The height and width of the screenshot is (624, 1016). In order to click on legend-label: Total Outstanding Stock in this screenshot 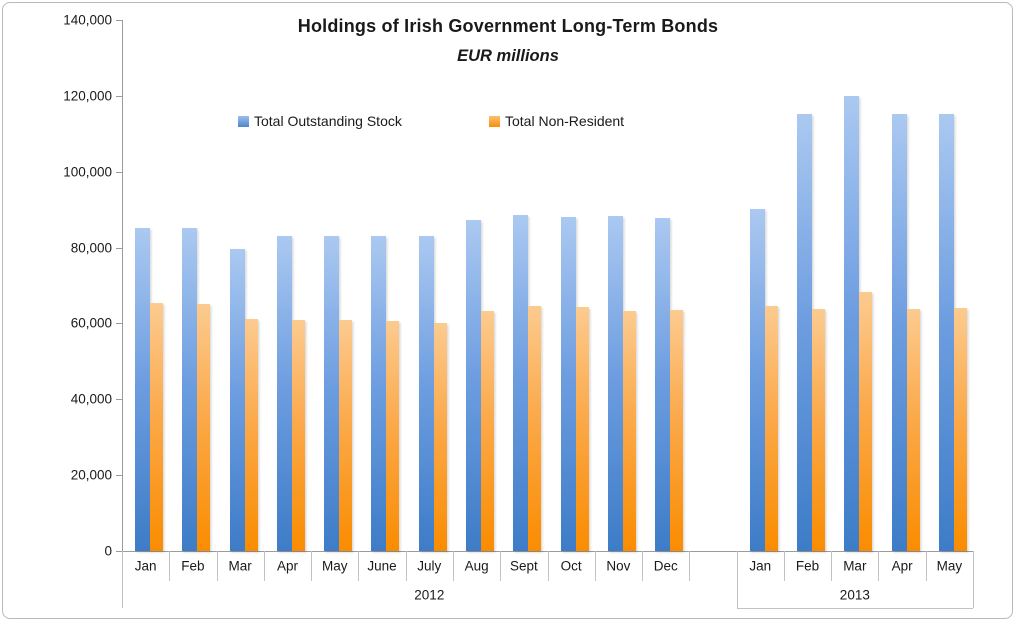, I will do `click(328, 121)`.